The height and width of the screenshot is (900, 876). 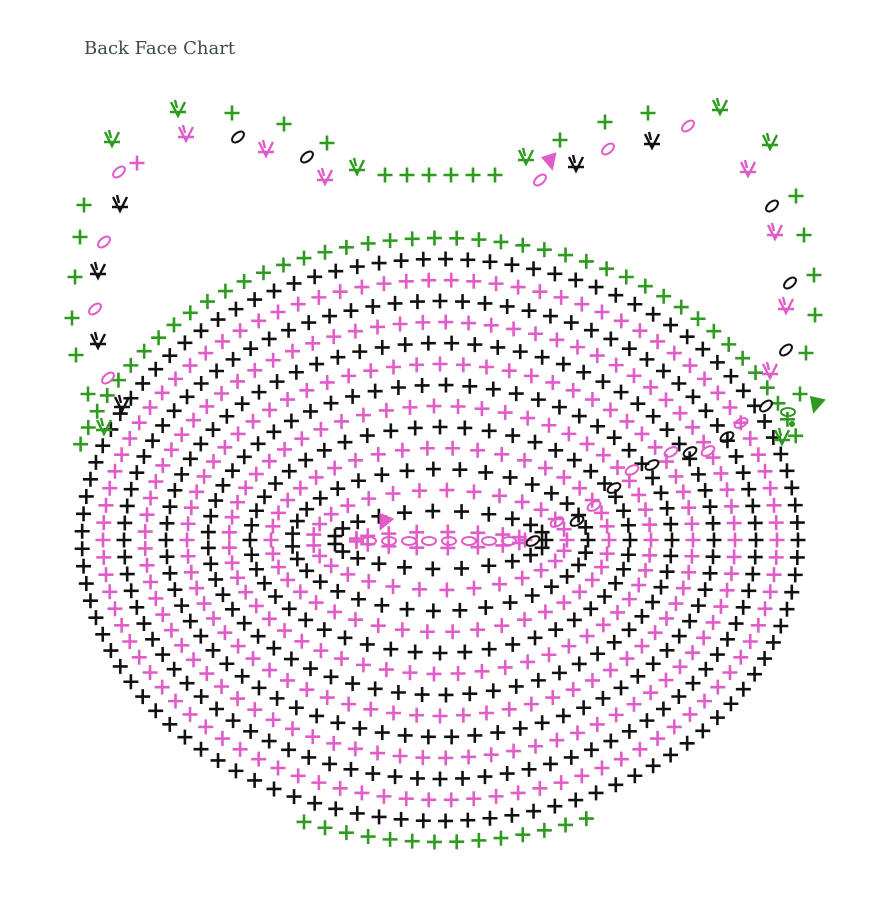 What do you see at coordinates (387, 521) in the screenshot?
I see `start-marker` at bounding box center [387, 521].